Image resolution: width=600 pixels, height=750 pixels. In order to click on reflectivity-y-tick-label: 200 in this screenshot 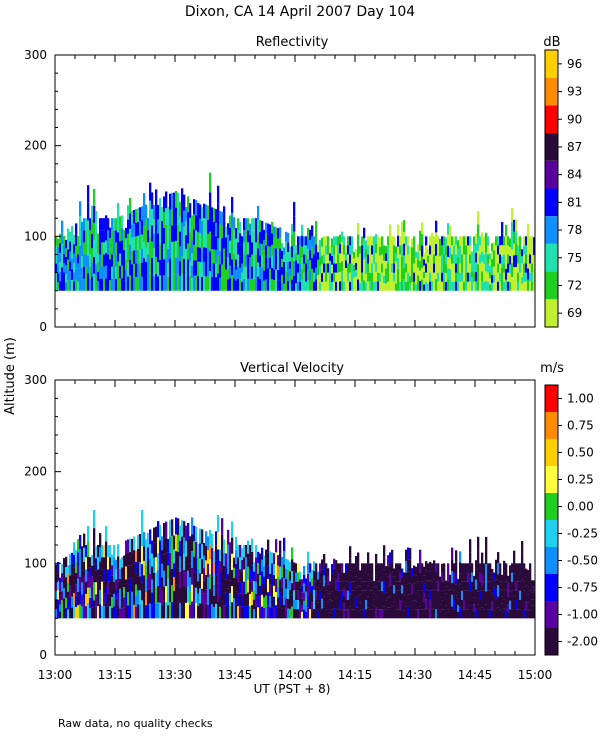, I will do `click(35, 146)`.